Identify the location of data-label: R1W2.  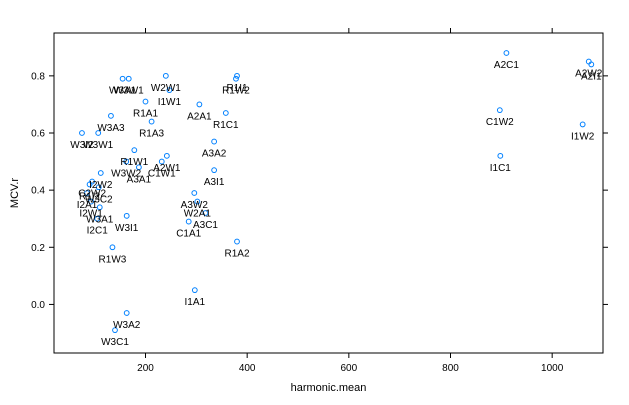
(236, 91).